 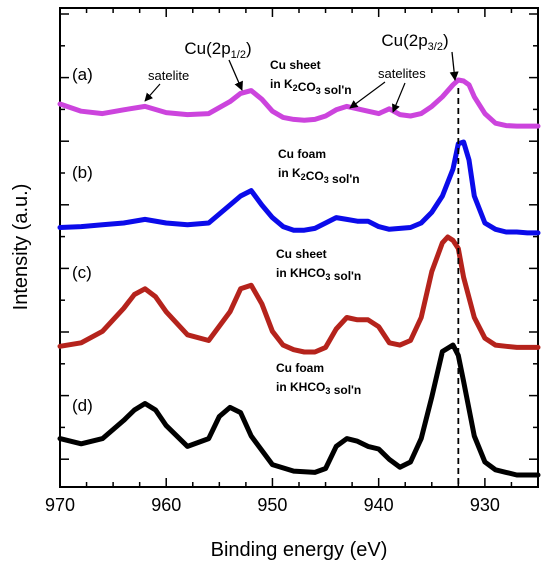 I want to click on panel-label: (a), so click(x=82, y=74).